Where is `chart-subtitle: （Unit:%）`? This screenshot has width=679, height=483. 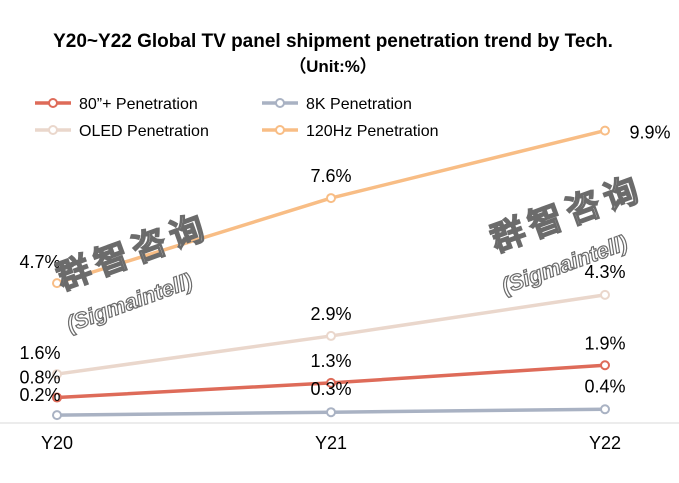 chart-subtitle: （Unit:%） is located at coordinates (333, 66).